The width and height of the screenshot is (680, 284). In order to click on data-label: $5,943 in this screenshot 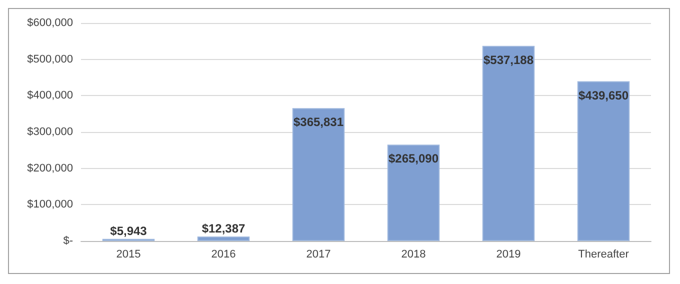, I will do `click(129, 231)`.